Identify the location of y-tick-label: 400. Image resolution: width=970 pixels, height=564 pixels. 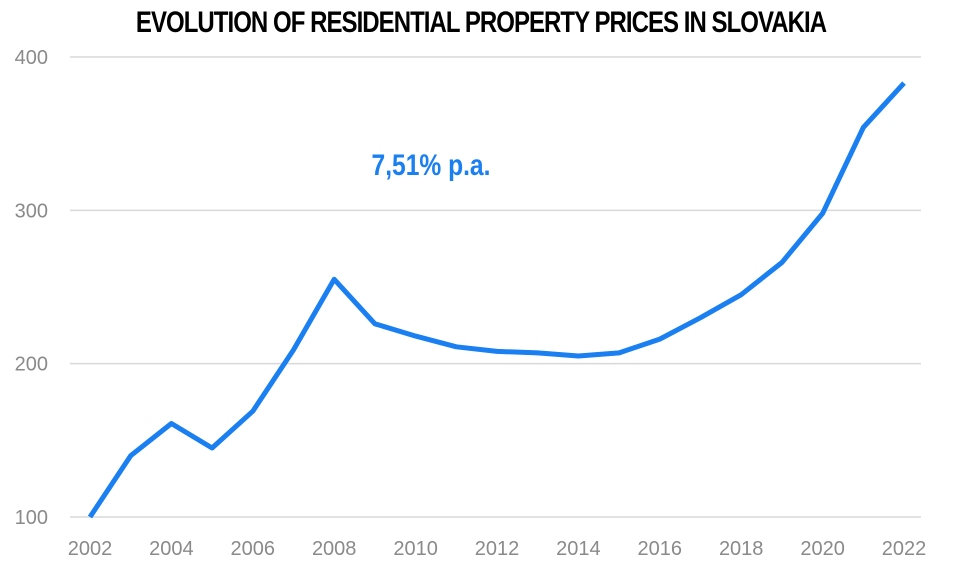
(31, 58).